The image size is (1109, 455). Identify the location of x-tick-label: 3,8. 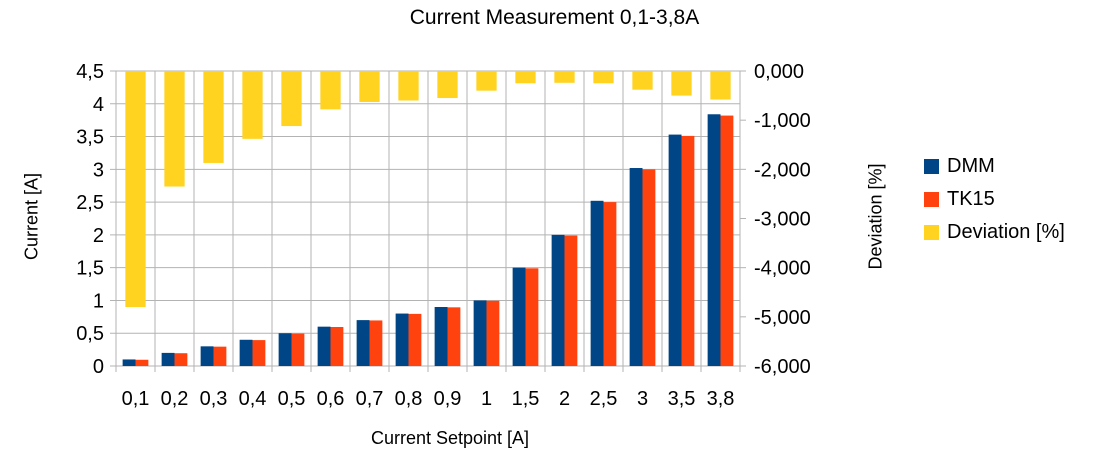
(721, 399).